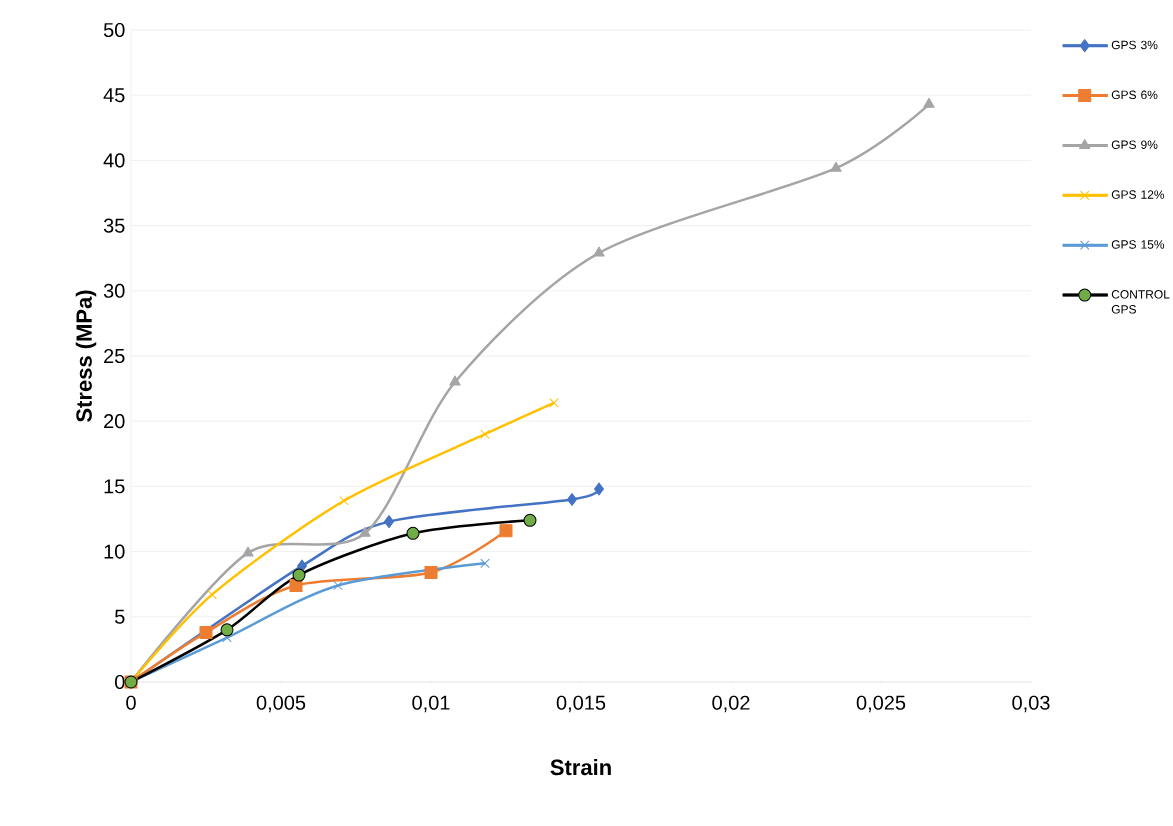 The width and height of the screenshot is (1173, 826). What do you see at coordinates (114, 160) in the screenshot?
I see `y-tick-label: 40` at bounding box center [114, 160].